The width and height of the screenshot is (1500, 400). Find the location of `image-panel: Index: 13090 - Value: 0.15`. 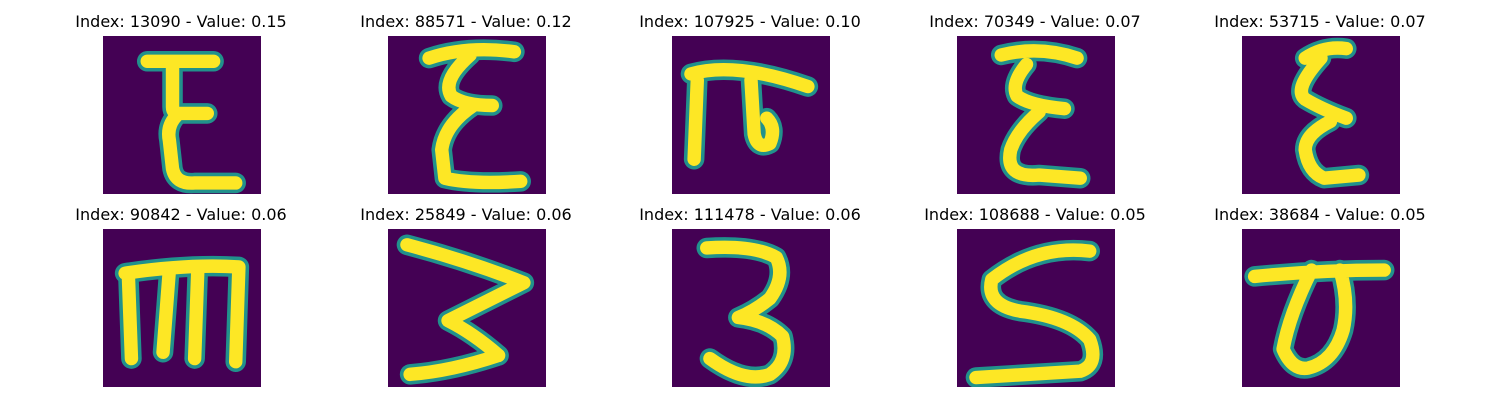

image-panel: Index: 13090 - Value: 0.15 is located at coordinates (181, 104).